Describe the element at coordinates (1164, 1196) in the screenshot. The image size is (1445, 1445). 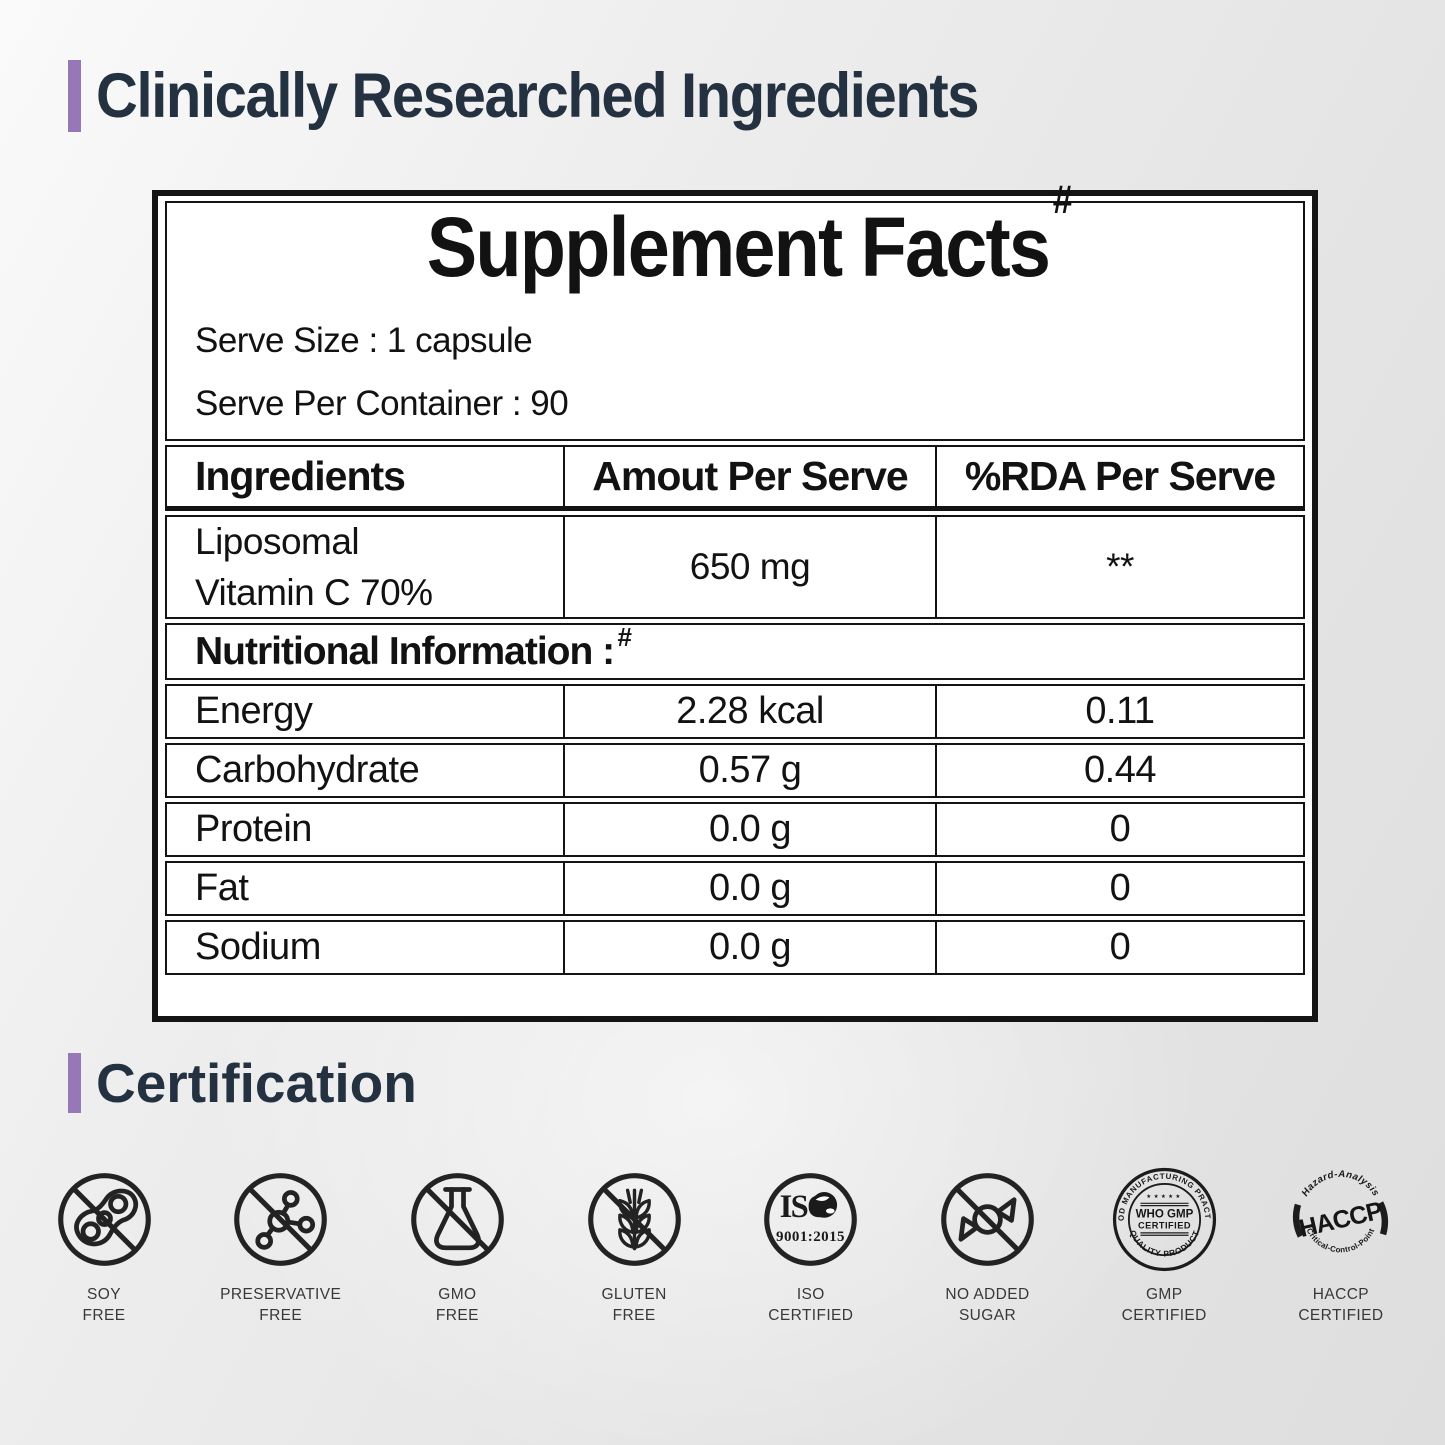
I see `gmp-stars: ★★★★★` at that location.